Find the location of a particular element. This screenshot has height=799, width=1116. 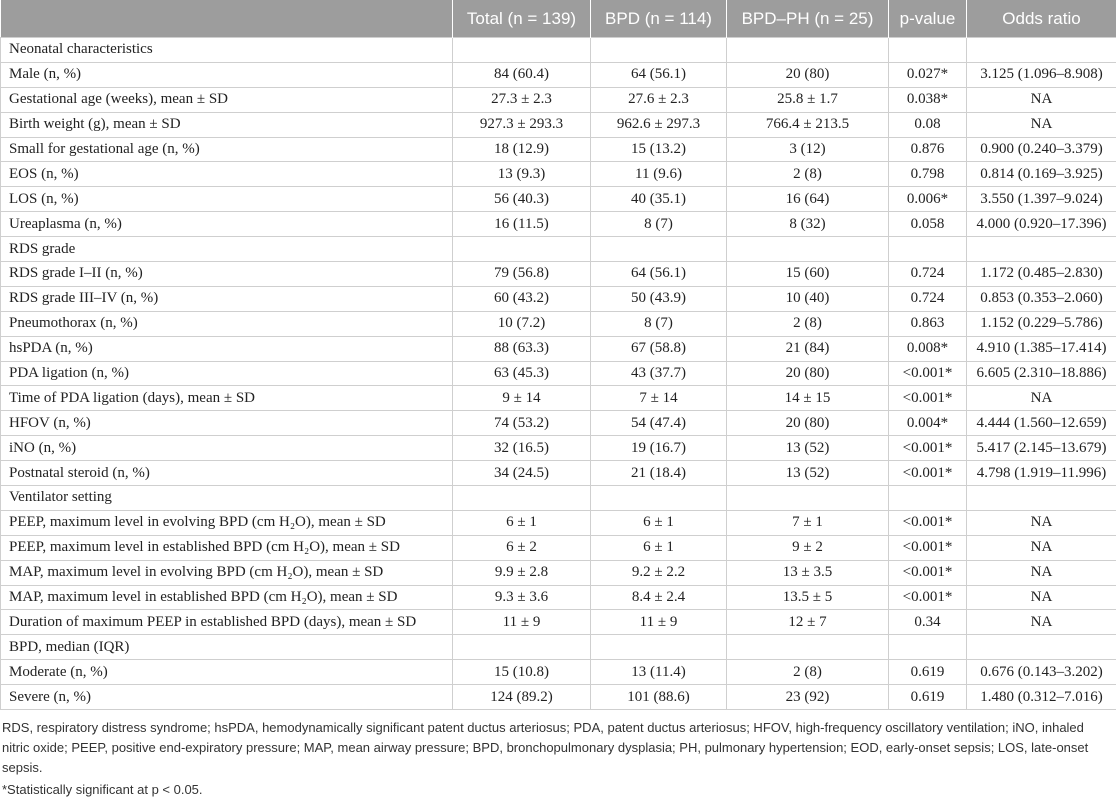

header-cell: Odds ratio is located at coordinates (1041, 19).